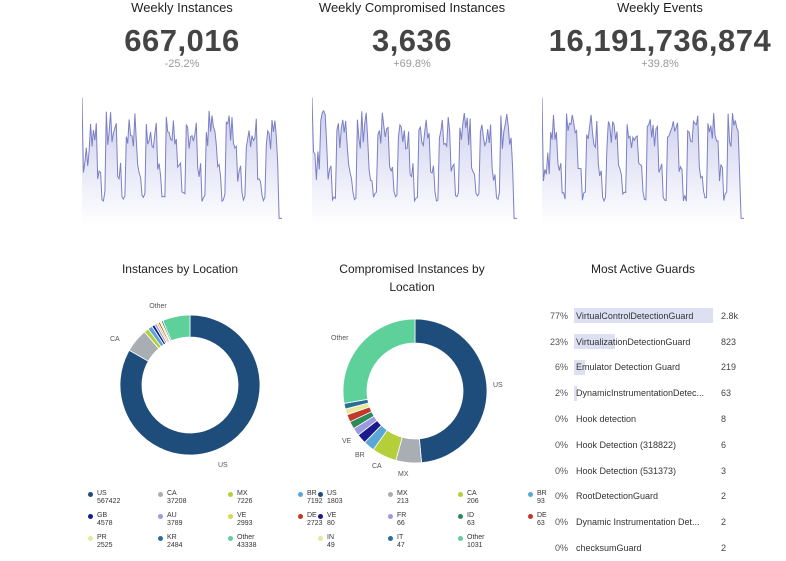 The height and width of the screenshot is (561, 786). What do you see at coordinates (643, 158) in the screenshot?
I see `sparkline-line` at bounding box center [643, 158].